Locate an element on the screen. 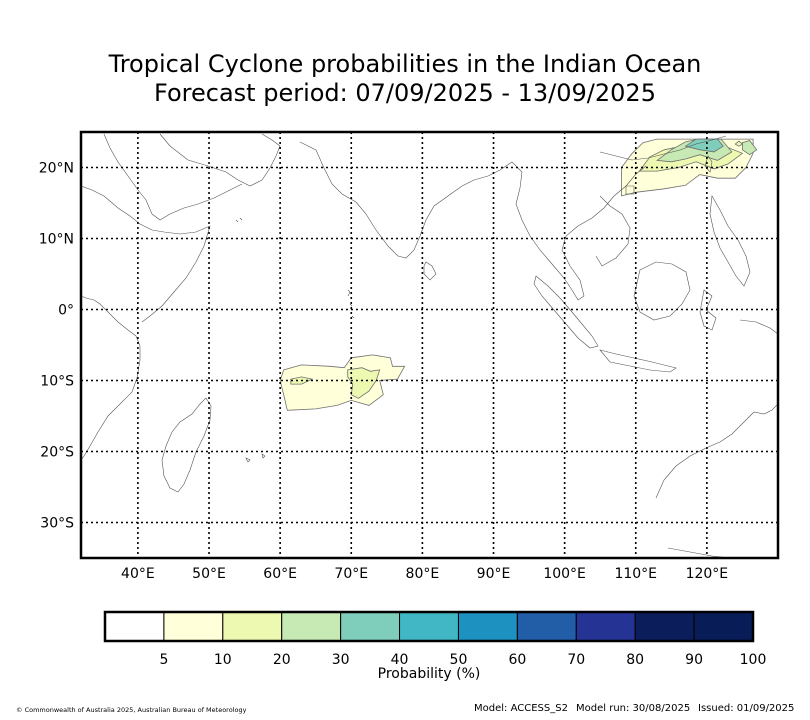 Image resolution: width=810 pixels, height=720 pixels. x-tick-label: 90°E is located at coordinates (494, 574).